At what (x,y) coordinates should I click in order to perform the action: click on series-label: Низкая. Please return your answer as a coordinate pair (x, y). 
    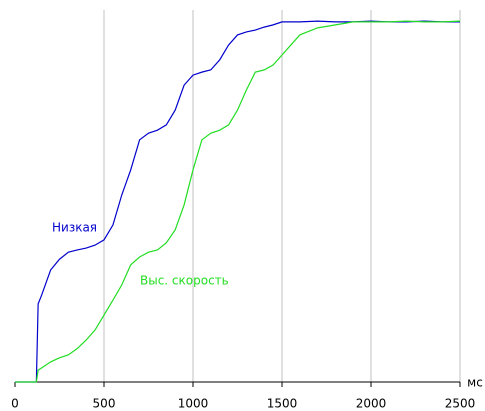
    Looking at the image, I should click on (74, 228).